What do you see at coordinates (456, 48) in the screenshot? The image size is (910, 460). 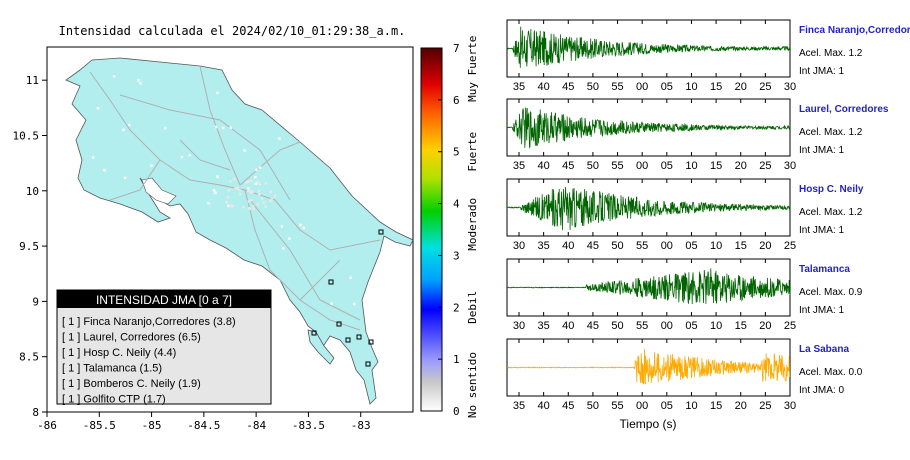 I see `colorbar-tick-label: 7` at bounding box center [456, 48].